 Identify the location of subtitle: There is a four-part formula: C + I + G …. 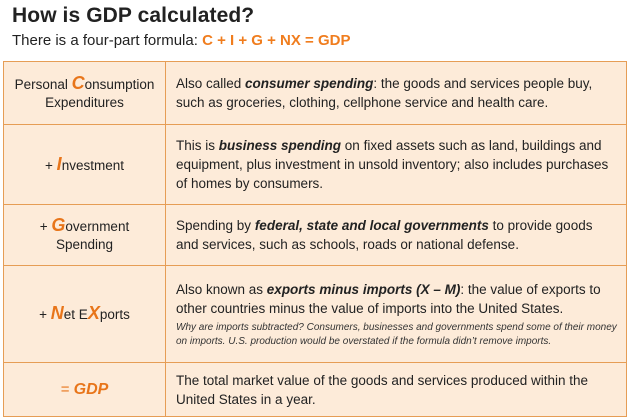
(181, 40).